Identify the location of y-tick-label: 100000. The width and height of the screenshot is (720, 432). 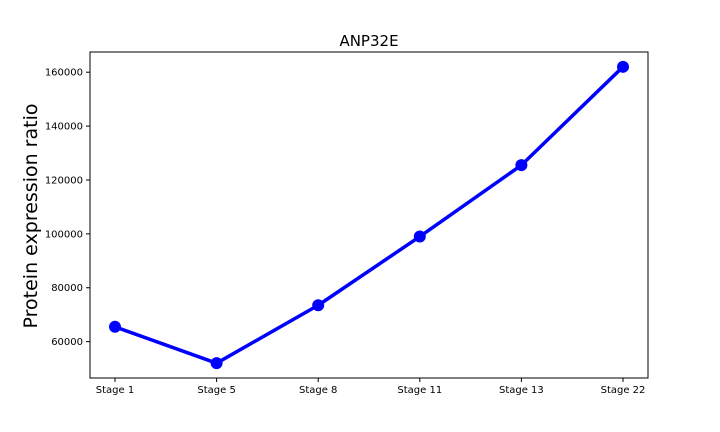
(64, 234).